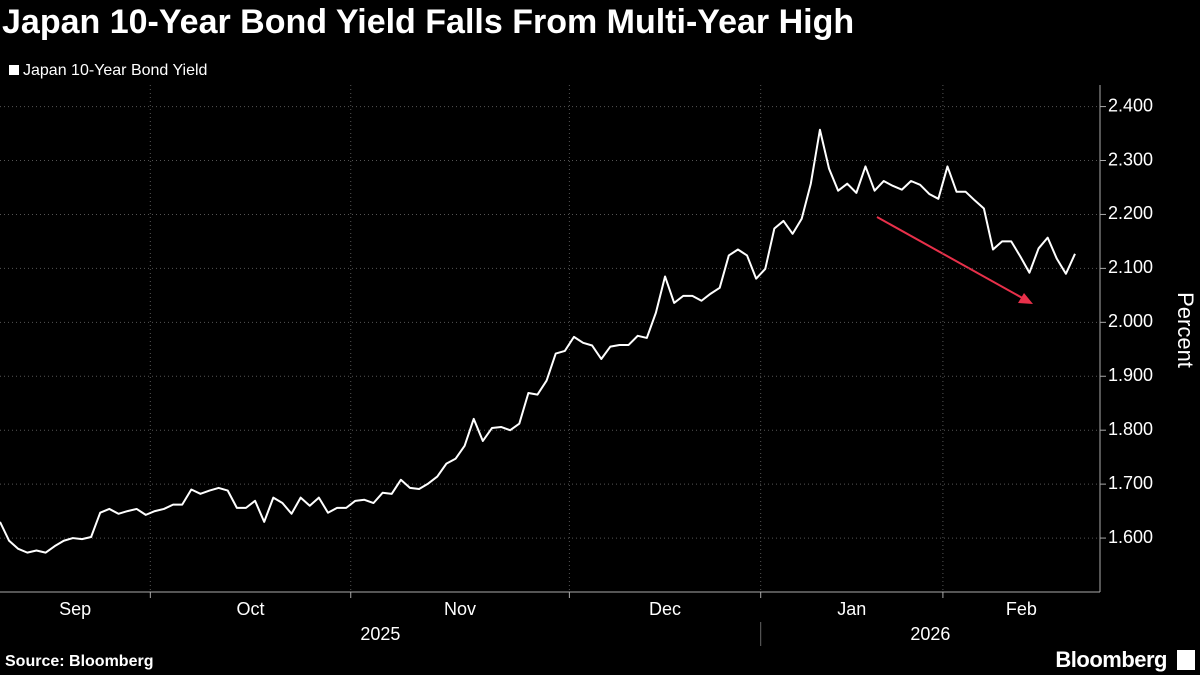  Describe the element at coordinates (1130, 375) in the screenshot. I see `y-tick-label: 1.900` at that location.